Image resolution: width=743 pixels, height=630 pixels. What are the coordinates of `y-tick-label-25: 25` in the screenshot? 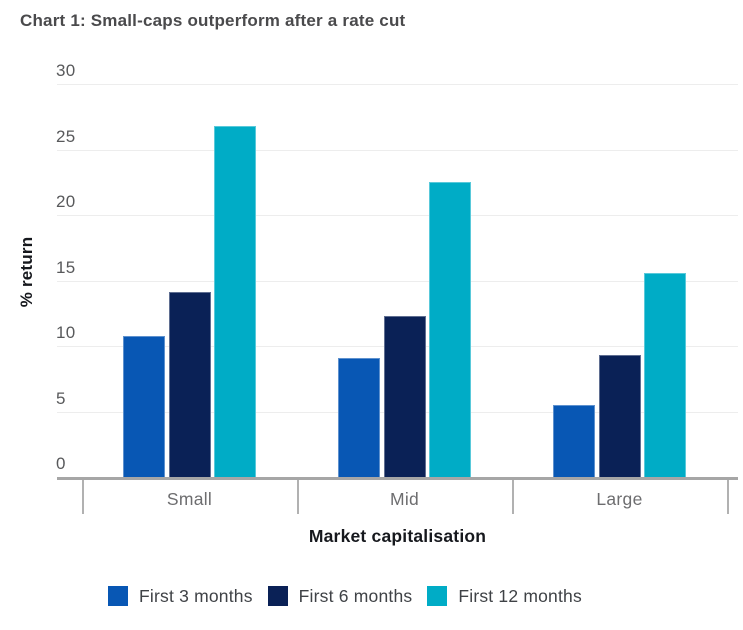 It's located at (66, 136).